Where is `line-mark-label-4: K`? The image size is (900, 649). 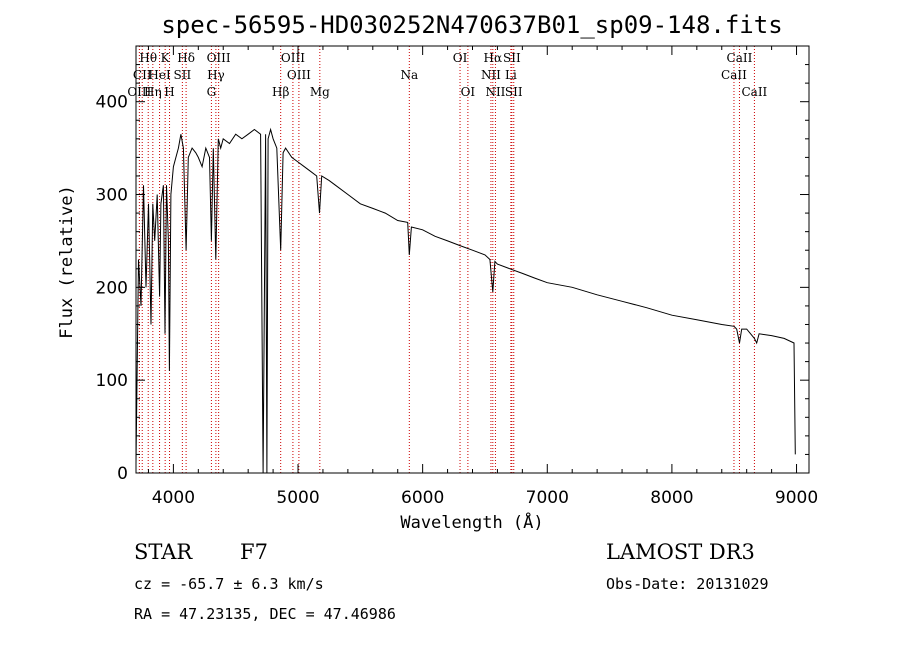
line-mark-label-4: K is located at coordinates (166, 58).